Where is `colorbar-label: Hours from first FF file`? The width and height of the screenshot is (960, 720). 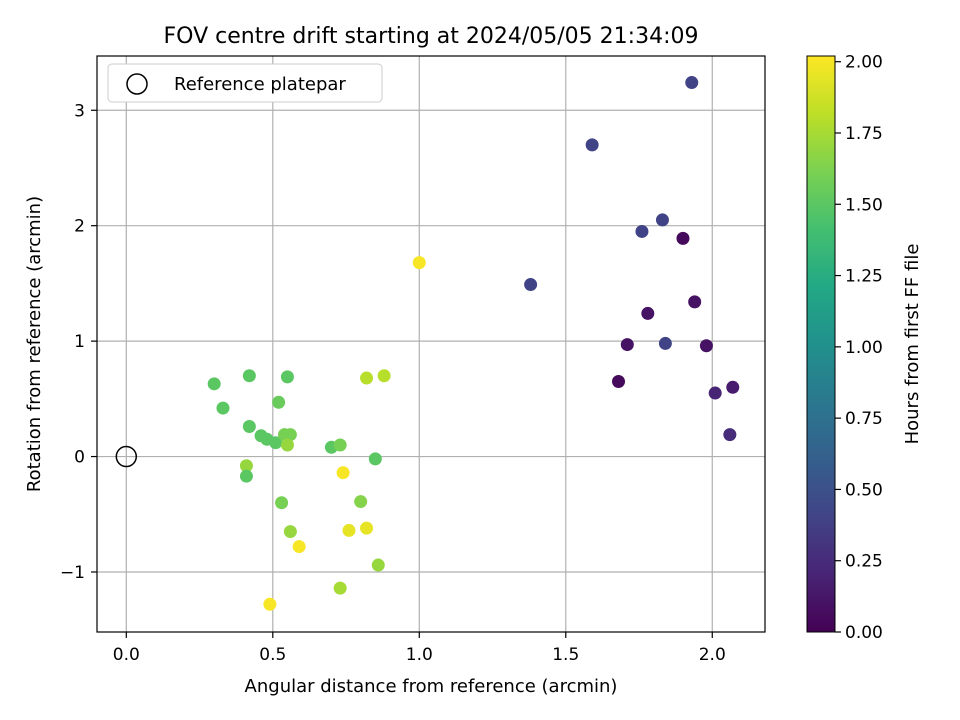
colorbar-label: Hours from first FF file is located at coordinates (912, 344).